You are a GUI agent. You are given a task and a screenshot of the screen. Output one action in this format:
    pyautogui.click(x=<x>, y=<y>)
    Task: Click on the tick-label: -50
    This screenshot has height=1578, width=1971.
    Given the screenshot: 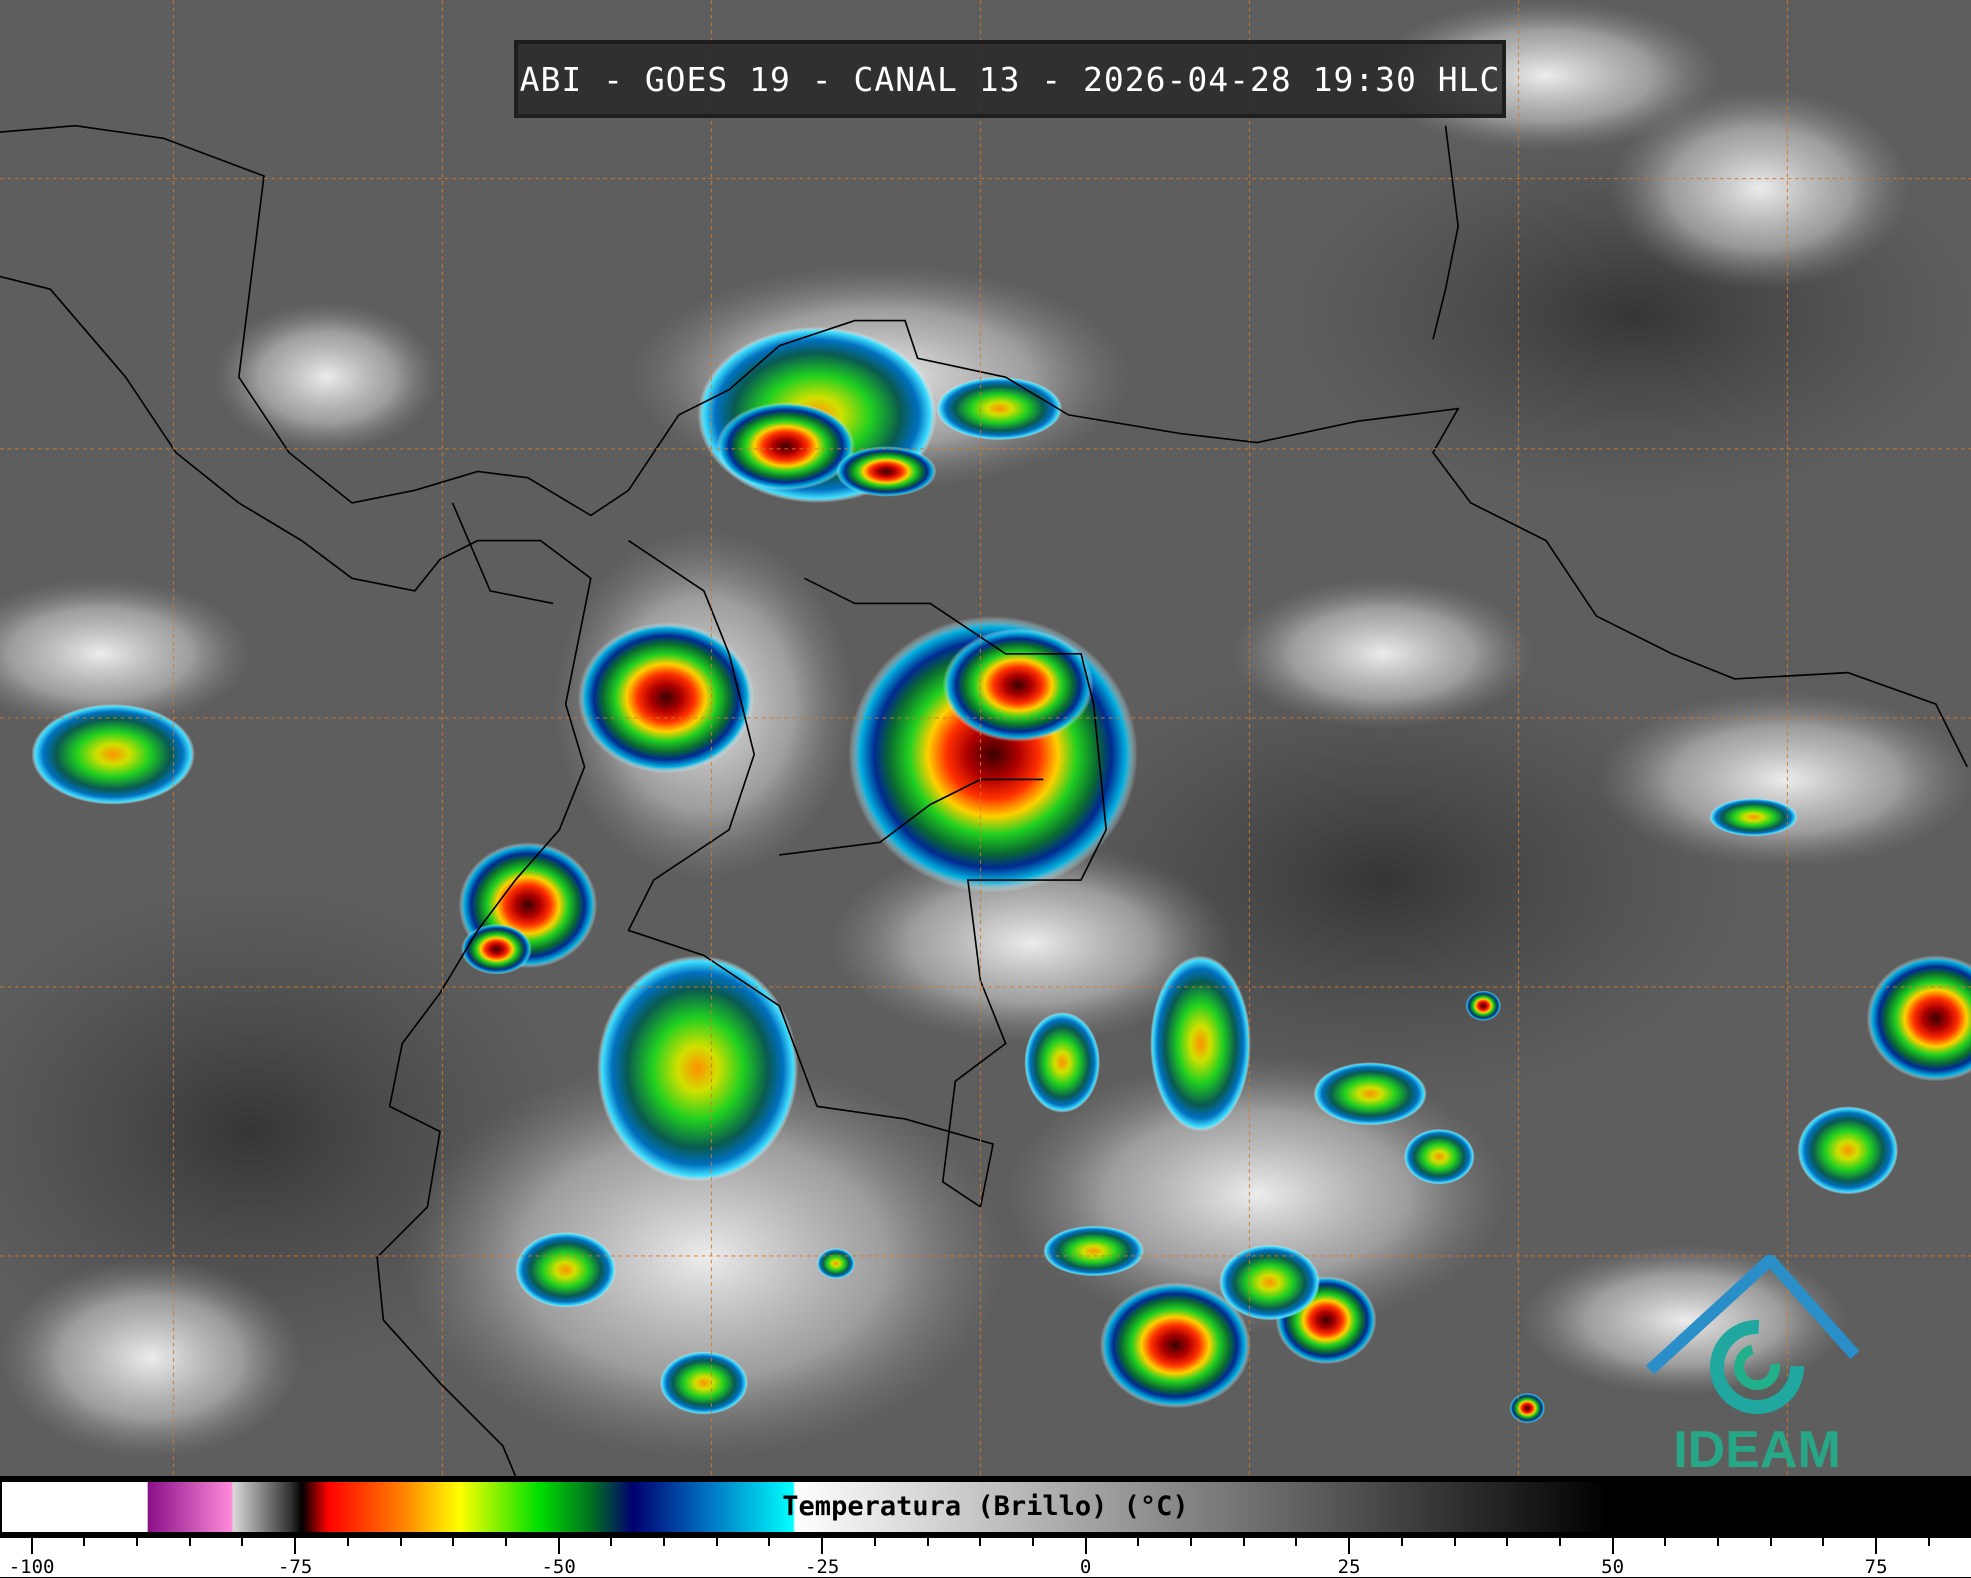 What is the action you would take?
    pyautogui.click(x=558, y=1567)
    